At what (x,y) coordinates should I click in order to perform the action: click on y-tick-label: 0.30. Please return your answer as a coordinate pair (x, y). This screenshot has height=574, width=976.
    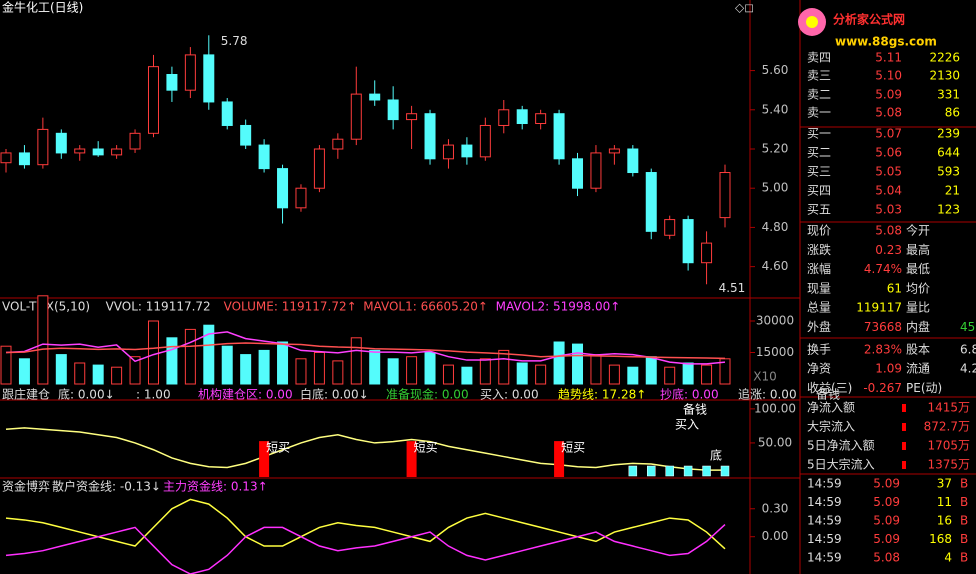
    Looking at the image, I should click on (775, 508).